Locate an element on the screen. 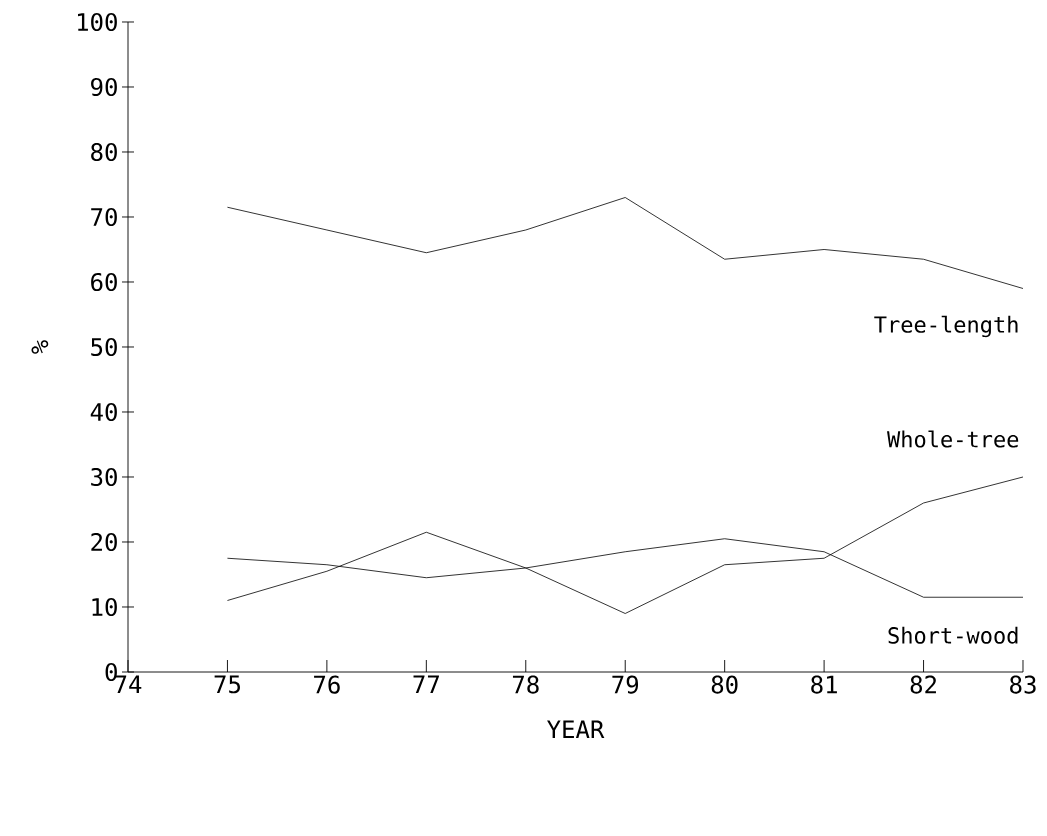  y-tick-label: 60 is located at coordinates (104, 282).